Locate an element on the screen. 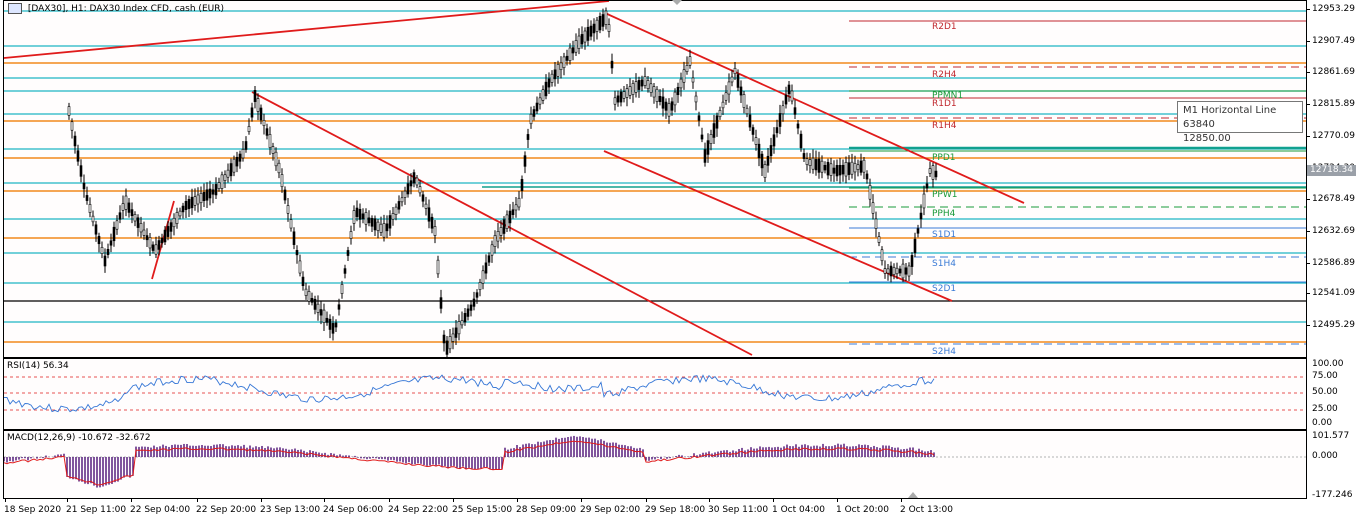 The height and width of the screenshot is (520, 1366). rsi-line is located at coordinates (469, 393).